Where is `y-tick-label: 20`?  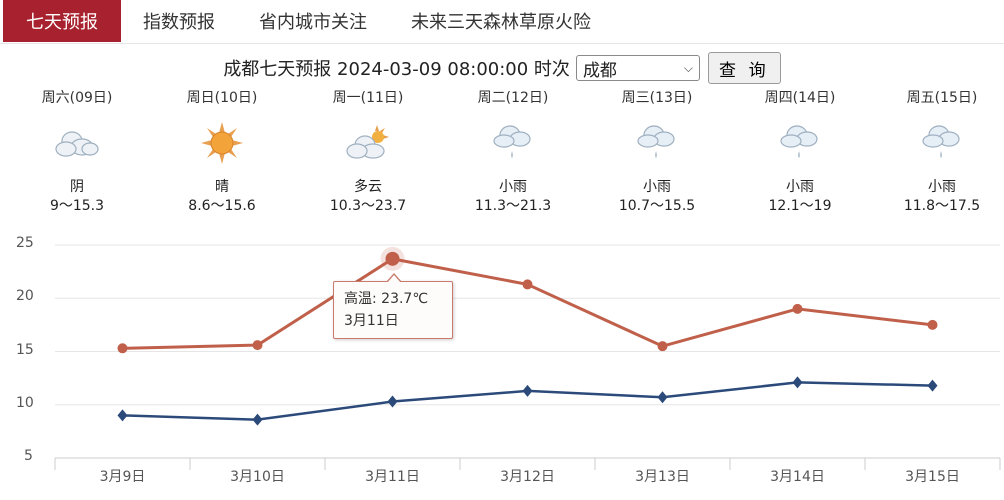 y-tick-label: 20 is located at coordinates (25, 296).